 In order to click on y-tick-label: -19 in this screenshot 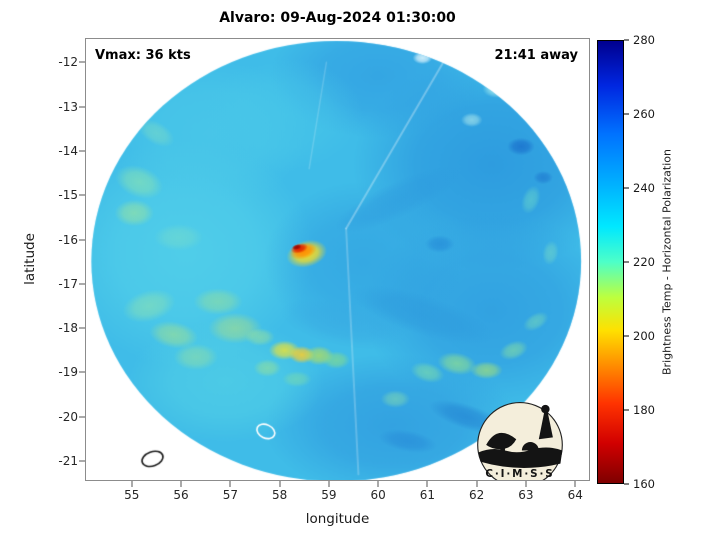, I will do `click(68, 372)`.